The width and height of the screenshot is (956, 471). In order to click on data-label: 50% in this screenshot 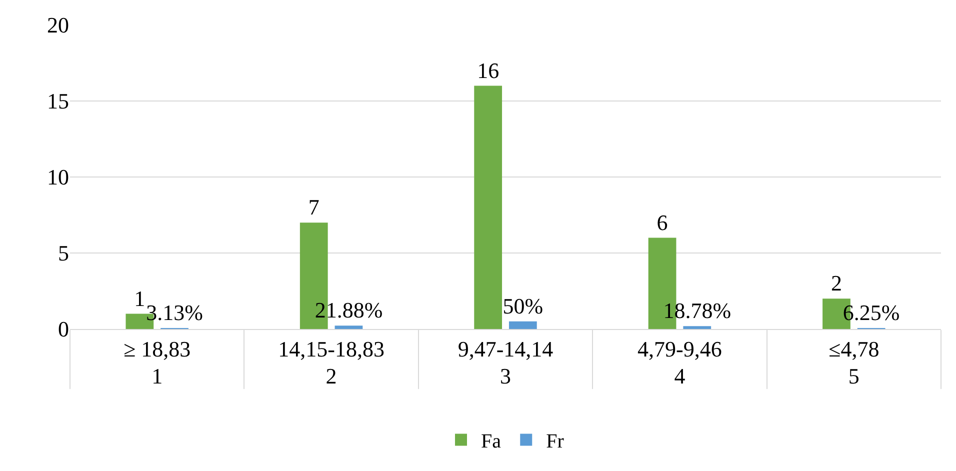, I will do `click(523, 305)`.